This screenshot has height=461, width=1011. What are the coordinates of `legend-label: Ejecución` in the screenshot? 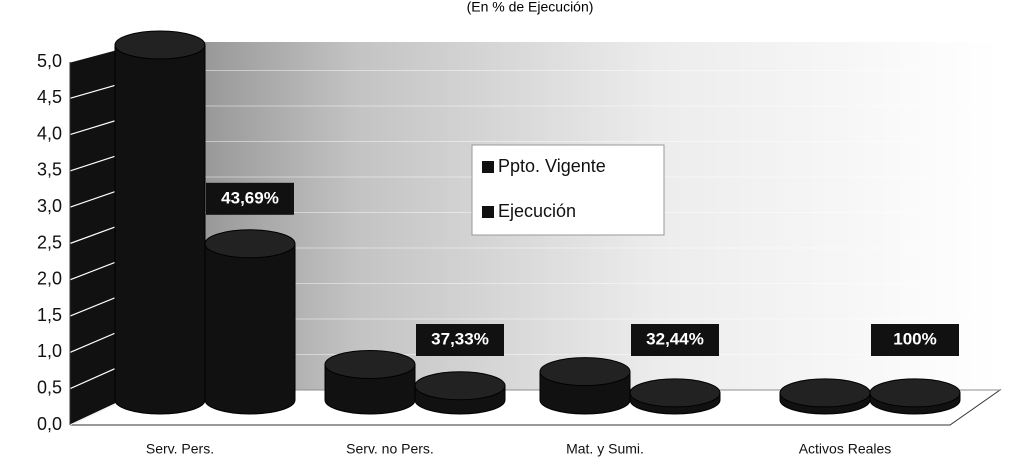 It's located at (537, 211).